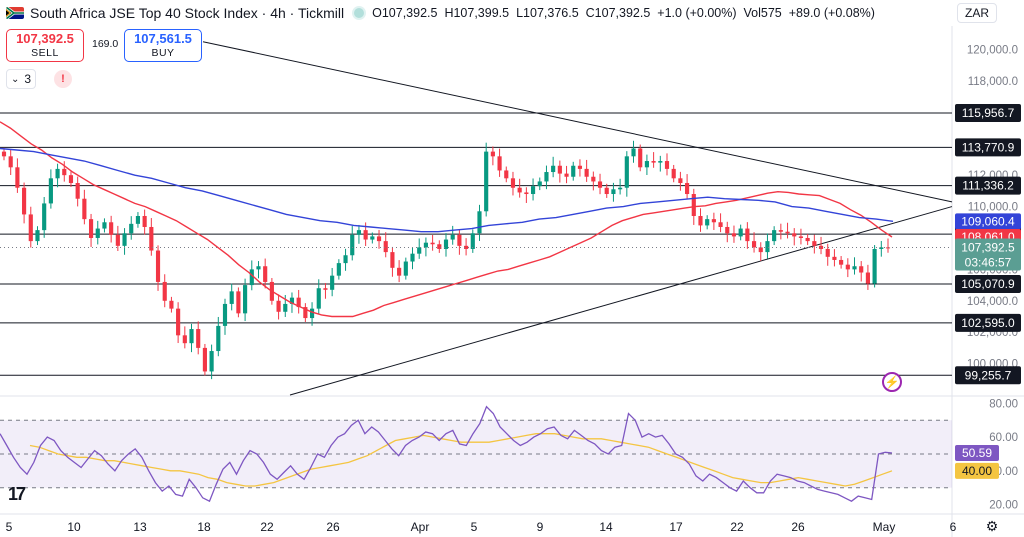 The width and height of the screenshot is (1024, 537). I want to click on alert-icon: !, so click(63, 79).